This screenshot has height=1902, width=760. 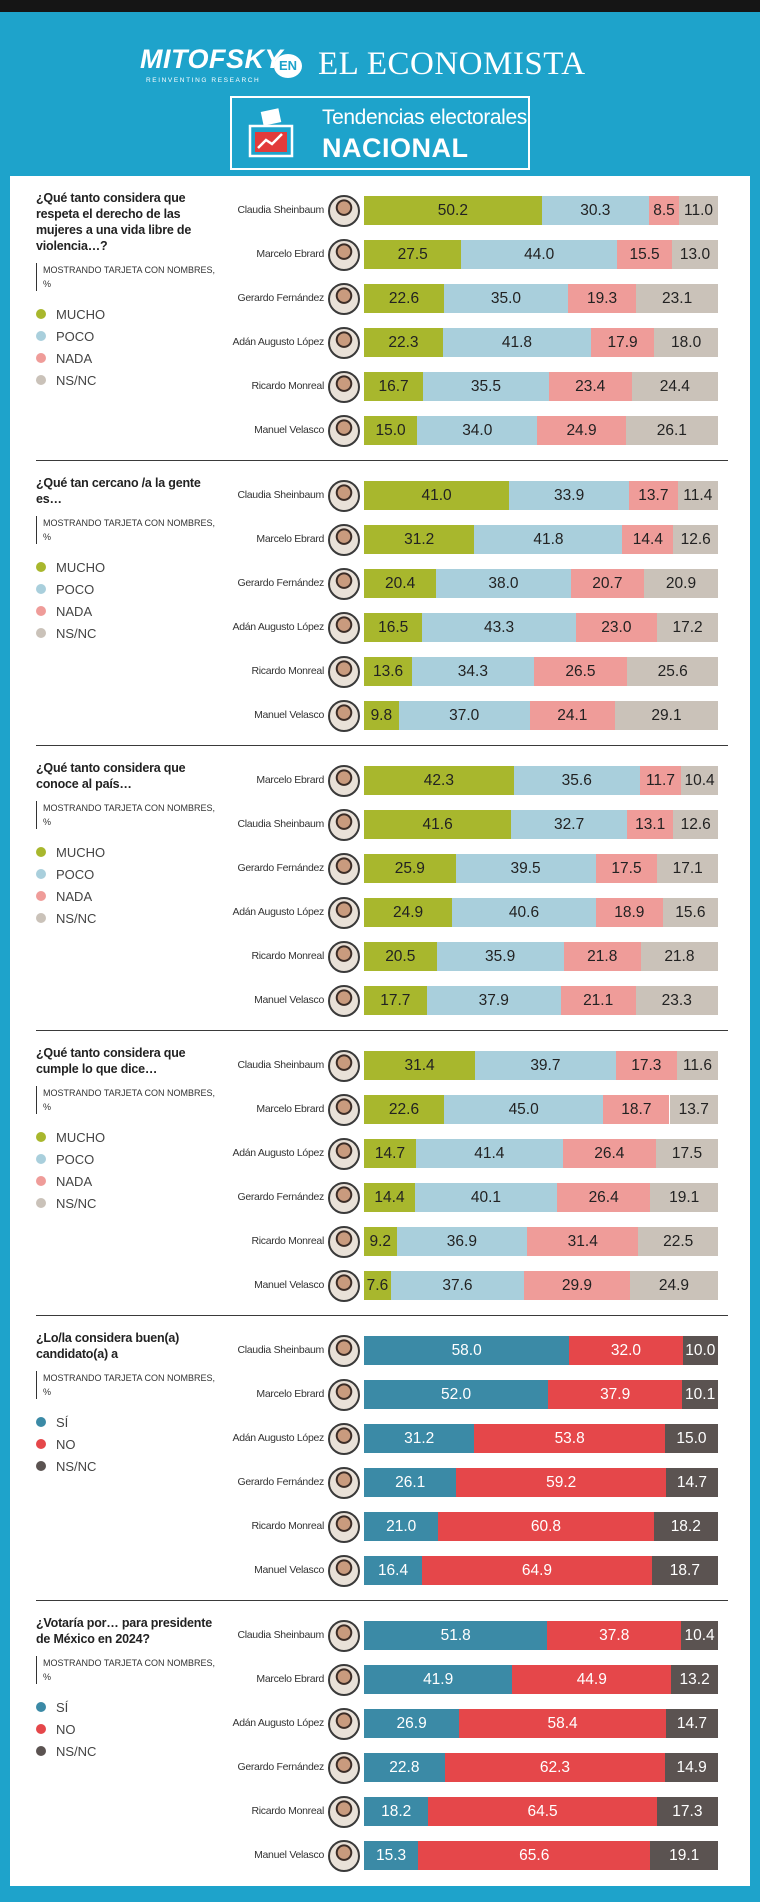 I want to click on bar-segment: 18.7, so click(x=636, y=1109).